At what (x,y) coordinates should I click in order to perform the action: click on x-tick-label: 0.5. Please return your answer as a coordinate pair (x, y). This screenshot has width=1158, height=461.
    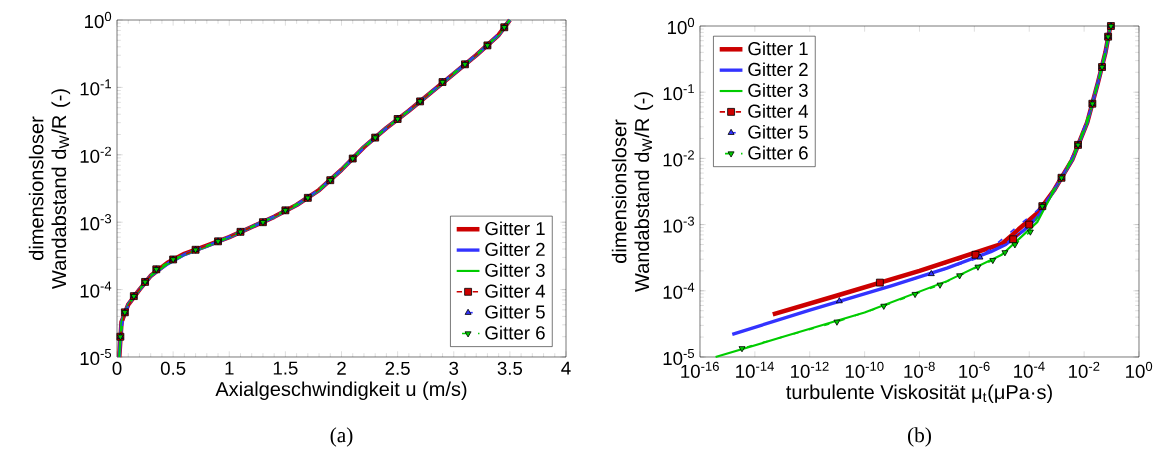
    Looking at the image, I should click on (173, 368).